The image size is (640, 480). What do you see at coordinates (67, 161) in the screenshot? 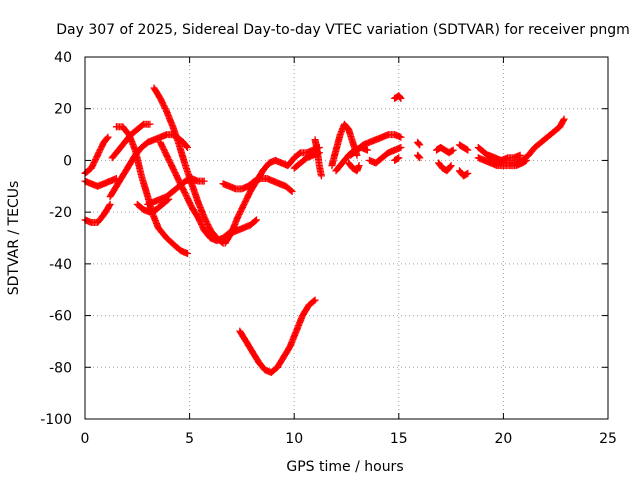
I see `y-tick-label: 0` at bounding box center [67, 161].